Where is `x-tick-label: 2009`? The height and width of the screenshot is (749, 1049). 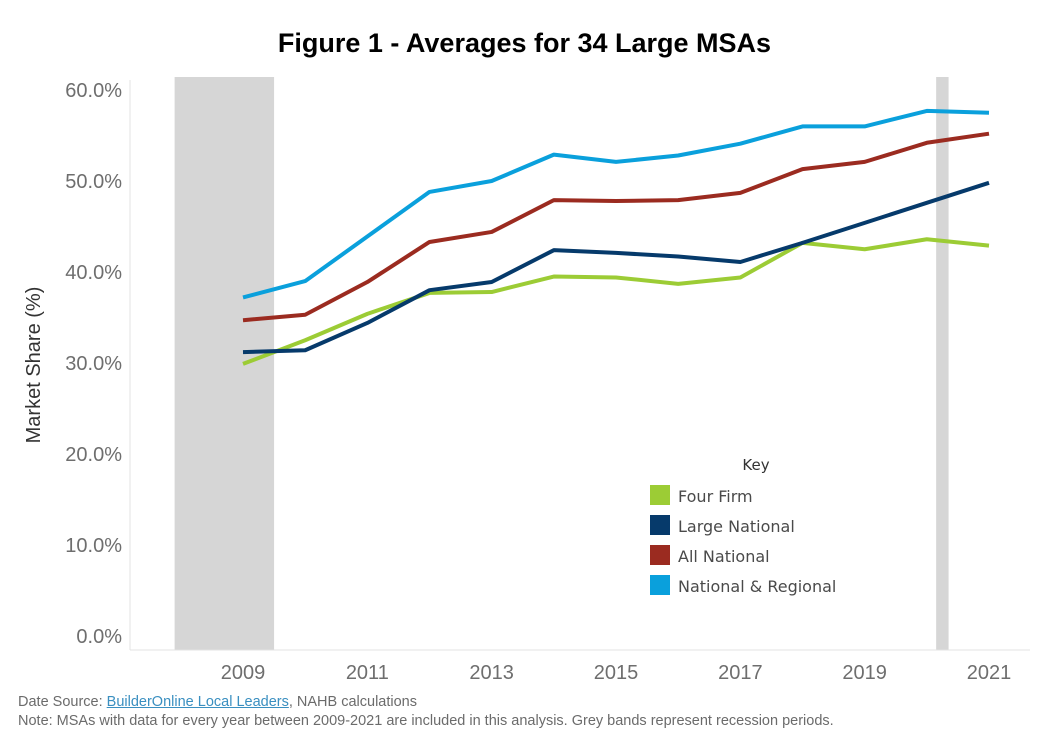 x-tick-label: 2009 is located at coordinates (243, 673).